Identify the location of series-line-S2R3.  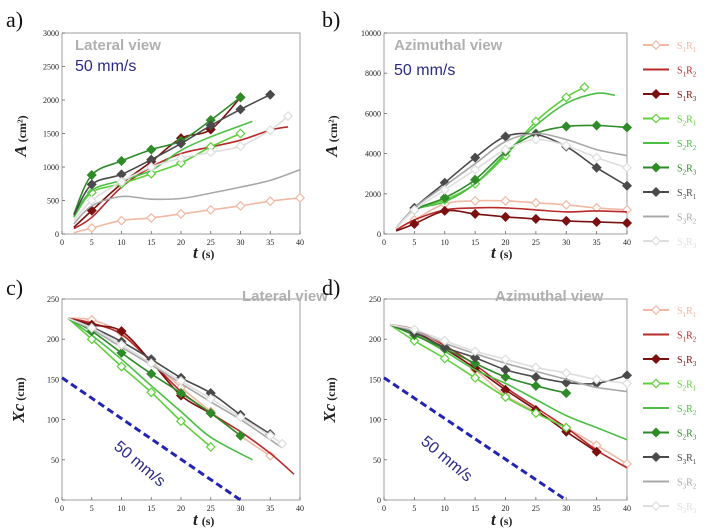
(511, 176).